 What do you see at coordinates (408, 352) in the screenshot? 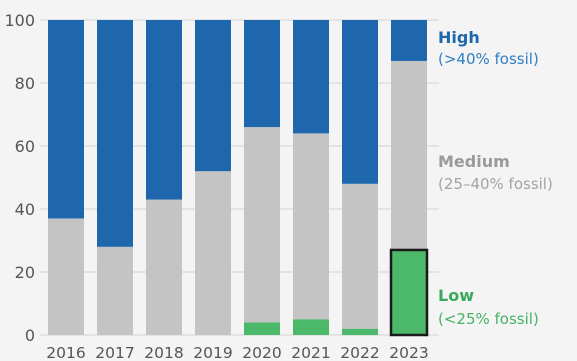
I see `x-tick-label: 2023` at bounding box center [408, 352].